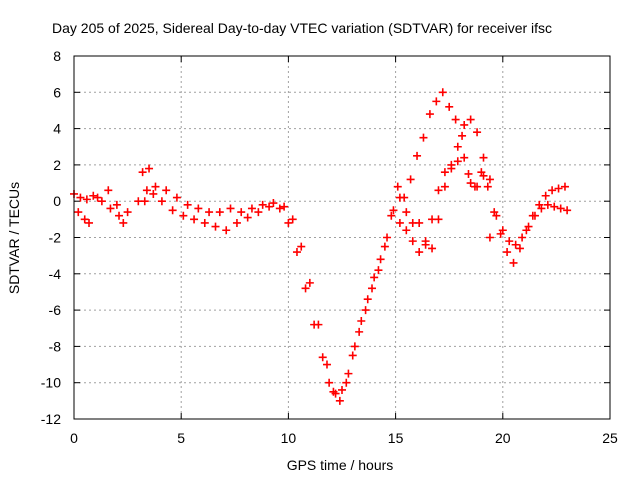 Image resolution: width=640 pixels, height=480 pixels. I want to click on y-tick-label: 2, so click(57, 165).